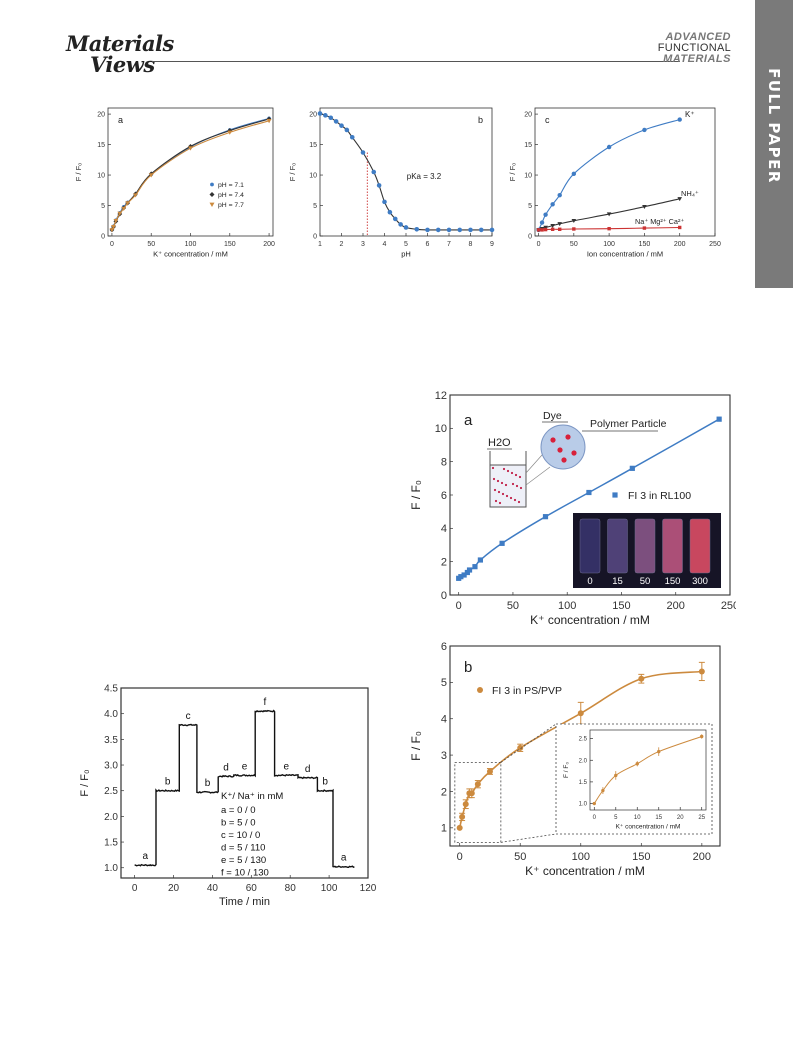  I want to click on section-tab: FULL PAPER, so click(774, 144).